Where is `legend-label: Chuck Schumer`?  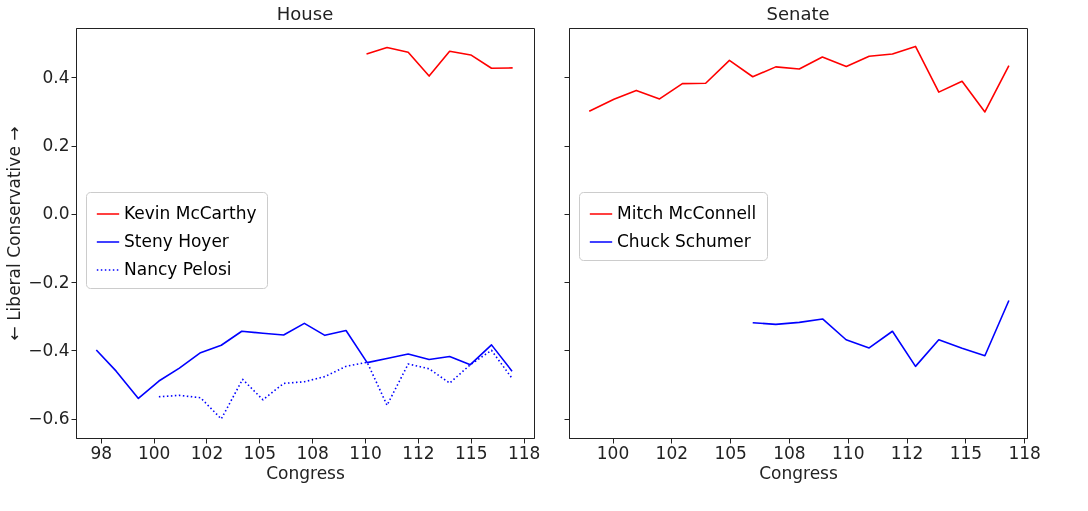 legend-label: Chuck Schumer is located at coordinates (684, 241).